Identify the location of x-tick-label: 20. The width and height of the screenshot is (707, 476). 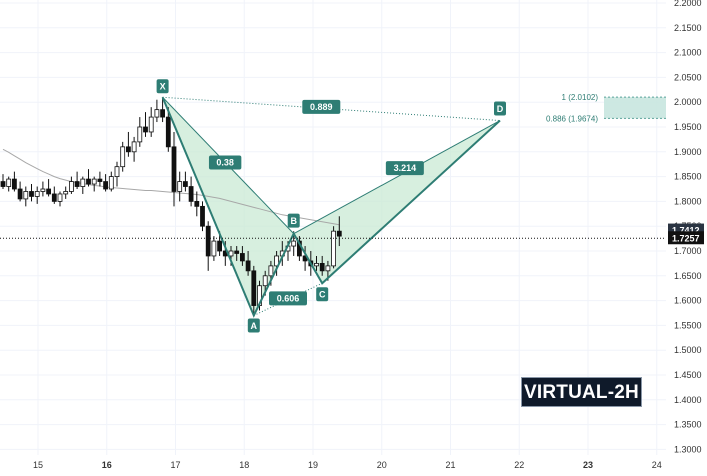
(382, 465).